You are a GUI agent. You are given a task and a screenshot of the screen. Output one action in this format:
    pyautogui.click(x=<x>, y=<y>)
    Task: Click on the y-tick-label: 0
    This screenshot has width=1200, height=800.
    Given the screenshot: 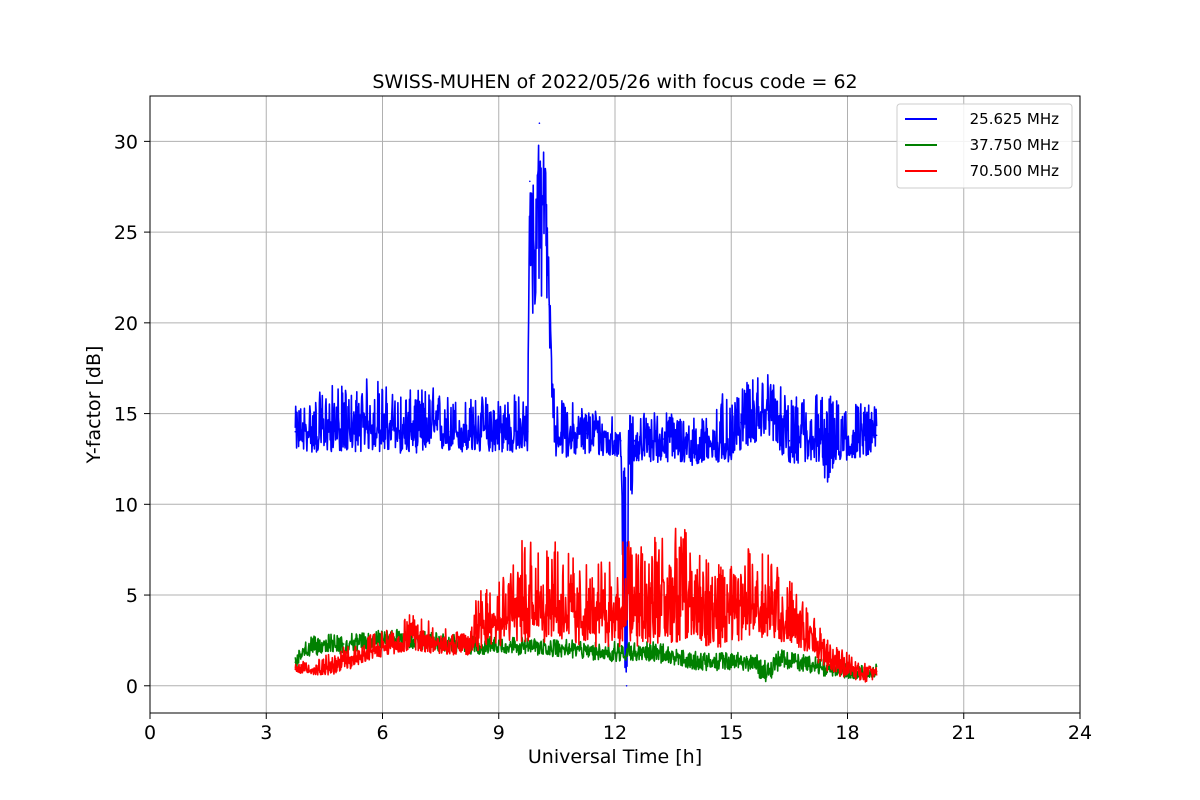 What is the action you would take?
    pyautogui.click(x=132, y=687)
    